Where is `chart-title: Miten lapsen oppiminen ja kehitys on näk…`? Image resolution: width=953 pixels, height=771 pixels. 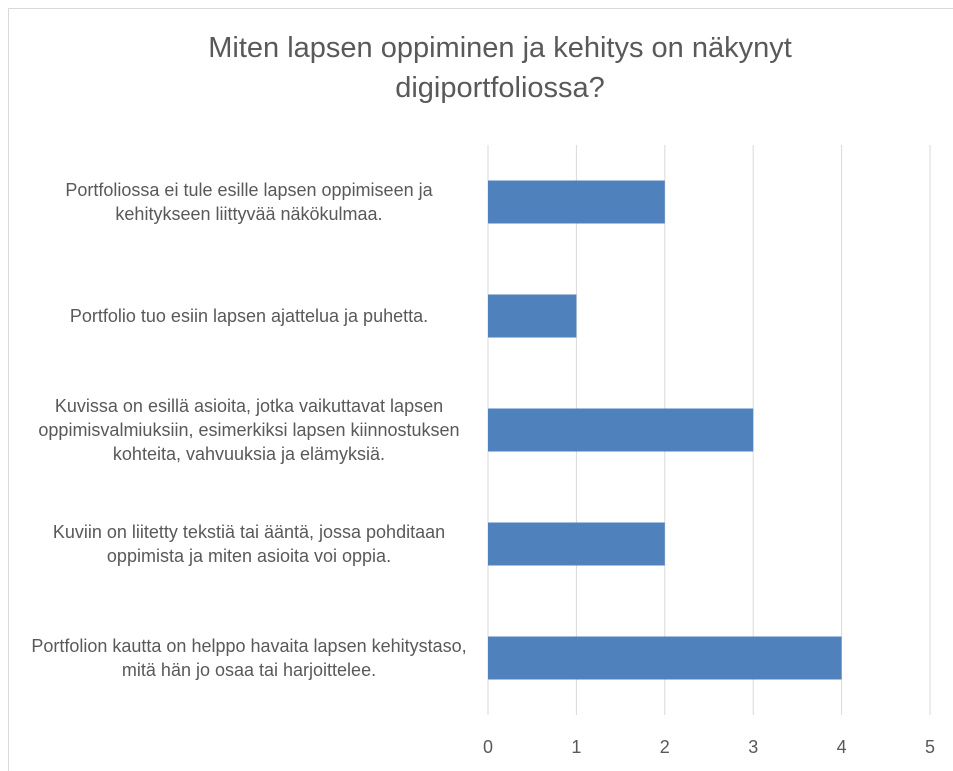 chart-title: Miten lapsen oppiminen ja kehitys on näk… is located at coordinates (500, 68).